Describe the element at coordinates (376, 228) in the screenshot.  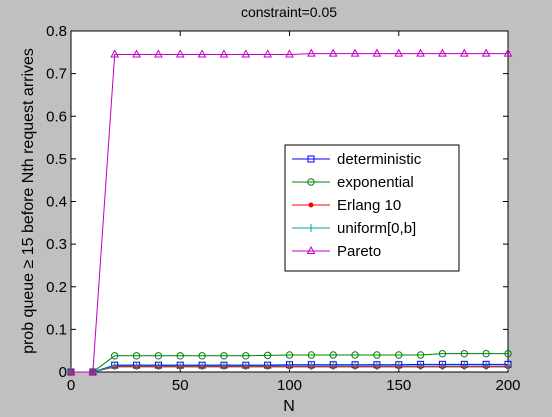
I see `legend-label: uniform[0,b]` at that location.